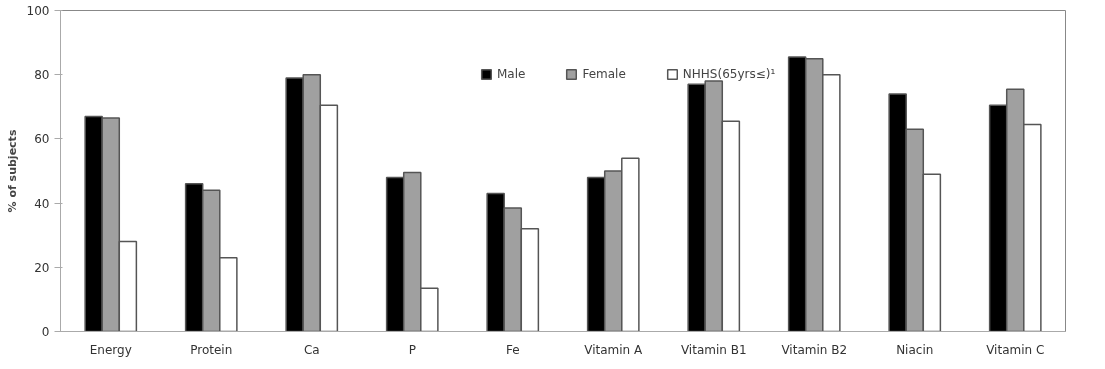 Image resolution: width=1105 pixels, height=369 pixels. I want to click on x-tick-label: Vitamin B1, so click(713, 349).